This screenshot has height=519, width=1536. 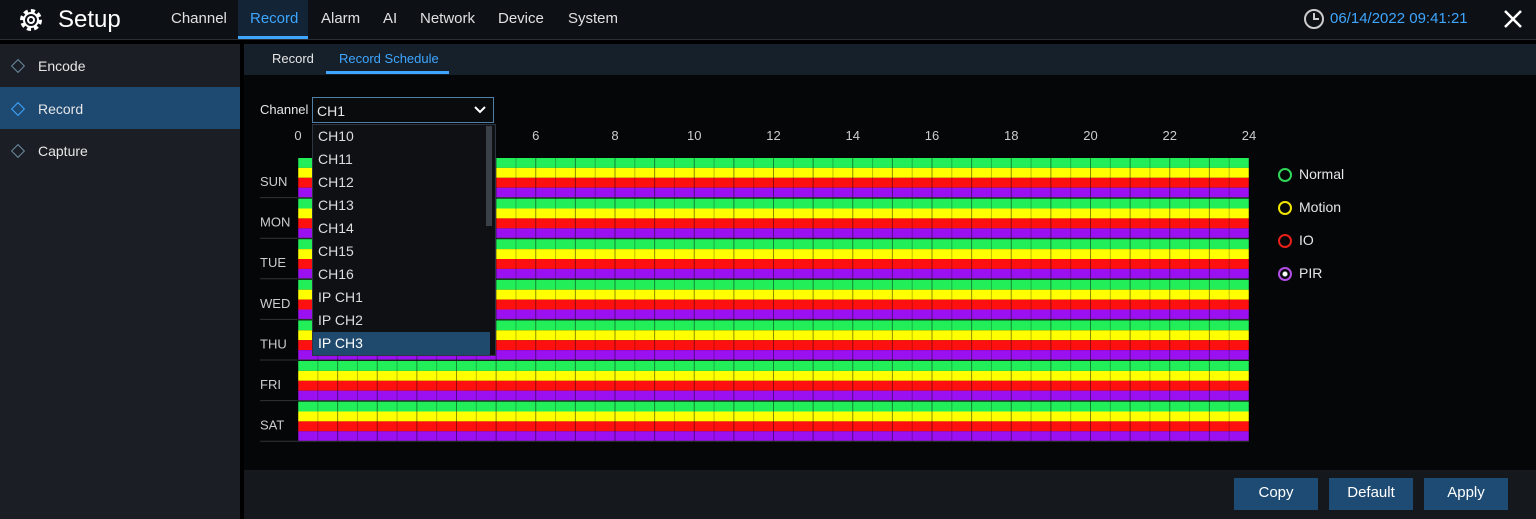 What do you see at coordinates (1466, 494) in the screenshot?
I see `button: Apply` at bounding box center [1466, 494].